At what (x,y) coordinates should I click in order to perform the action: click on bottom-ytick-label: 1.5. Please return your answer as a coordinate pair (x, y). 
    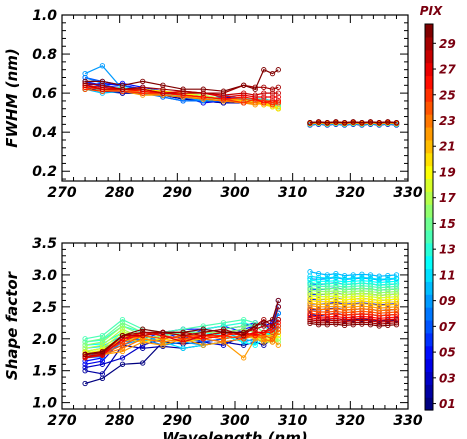
    Looking at the image, I should click on (44, 372).